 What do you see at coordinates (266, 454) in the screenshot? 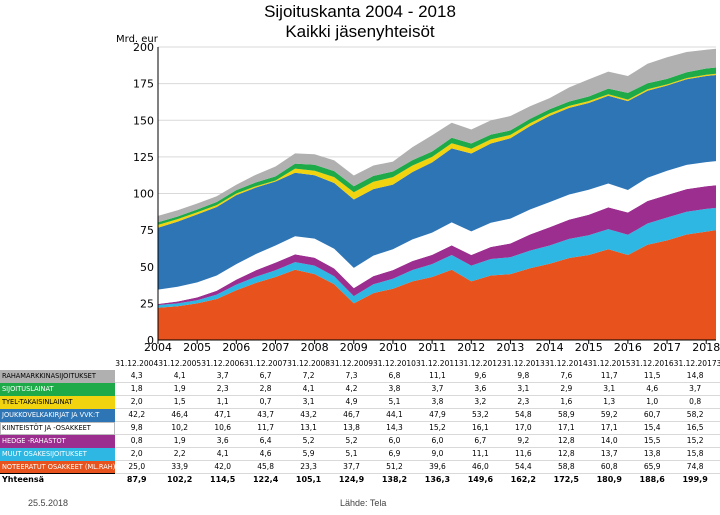
I see `table-cell: 4,6` at bounding box center [266, 454].